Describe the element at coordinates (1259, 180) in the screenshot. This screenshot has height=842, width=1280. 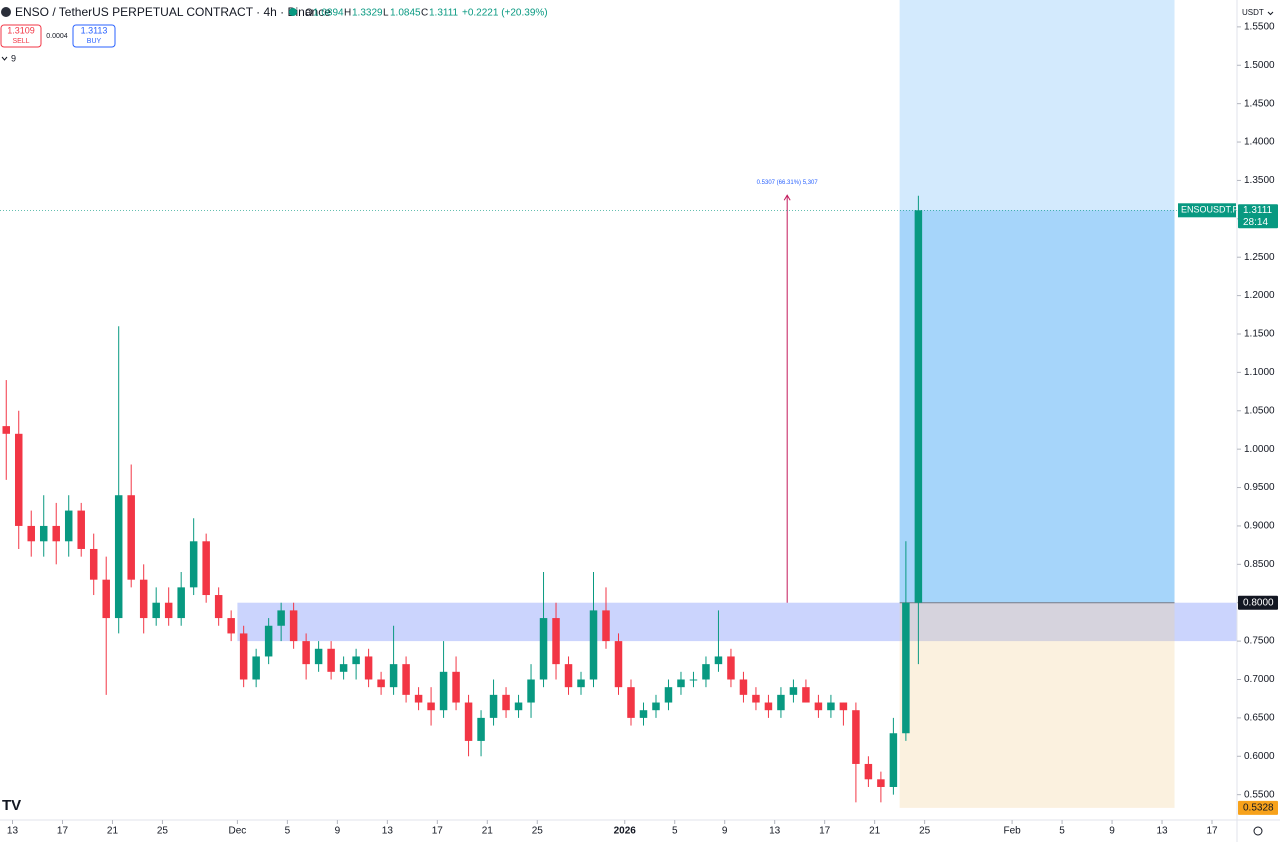
I see `y-tick-label: 1.3500` at that location.